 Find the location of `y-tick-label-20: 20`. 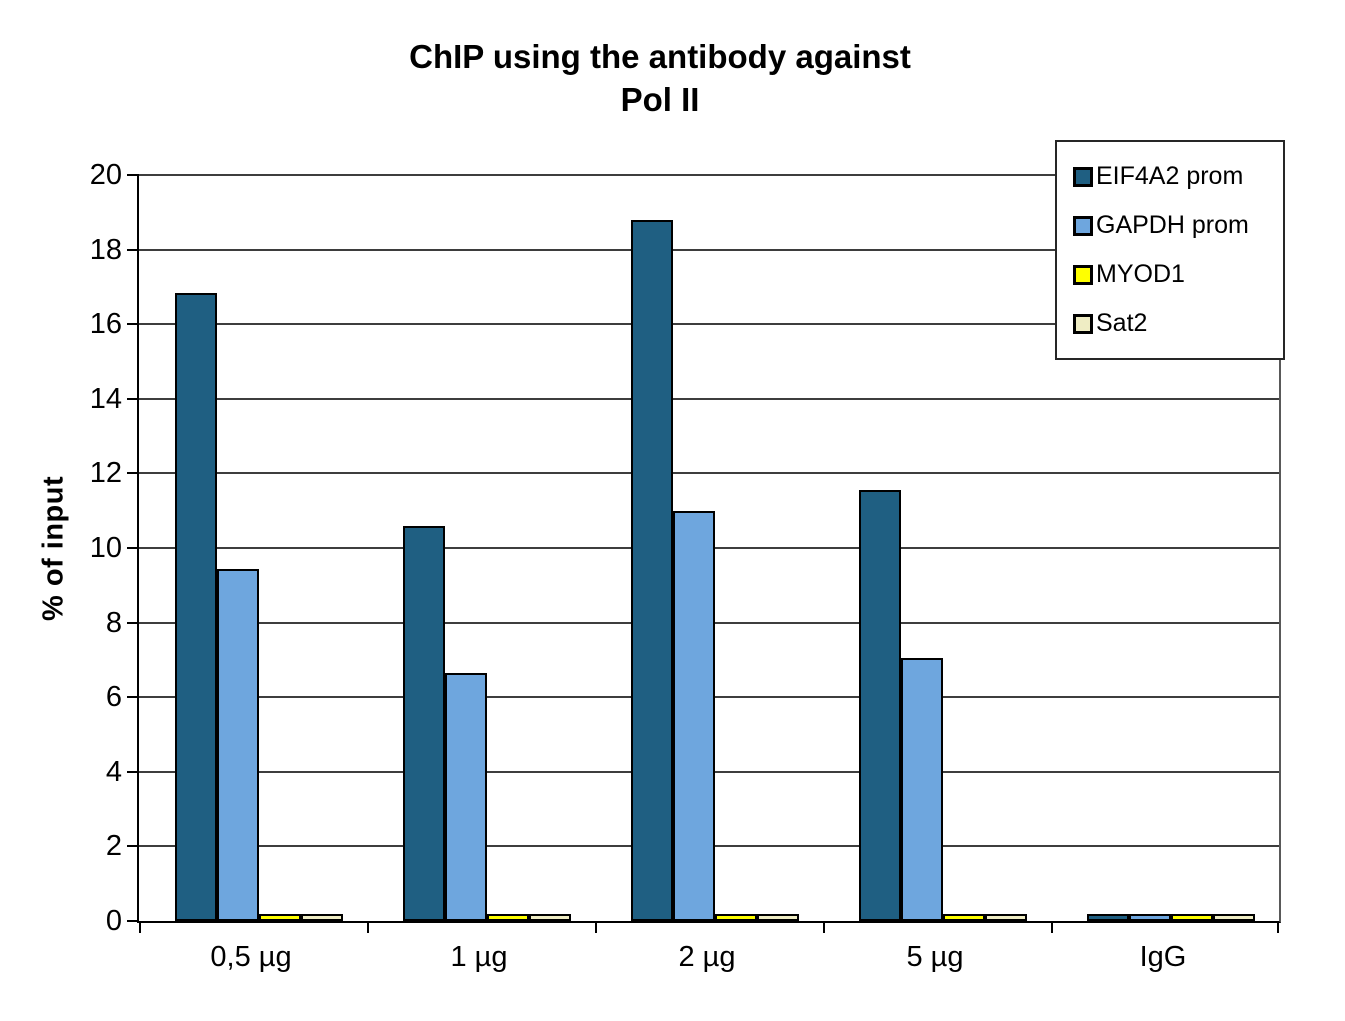

y-tick-label-20: 20 is located at coordinates (105, 175).